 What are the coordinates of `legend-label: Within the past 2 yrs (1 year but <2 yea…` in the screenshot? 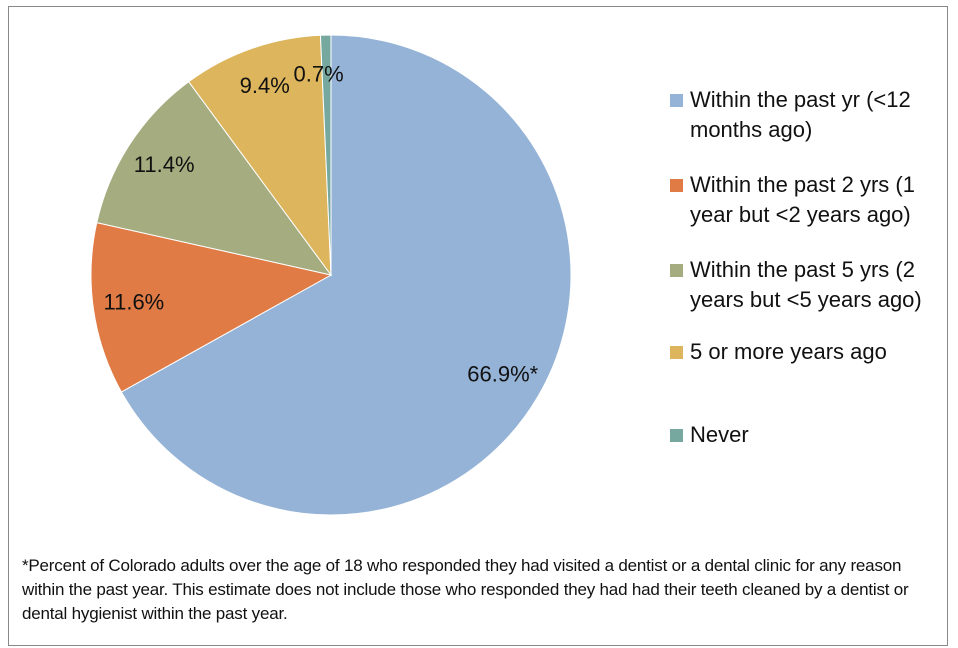 It's located at (802, 199).